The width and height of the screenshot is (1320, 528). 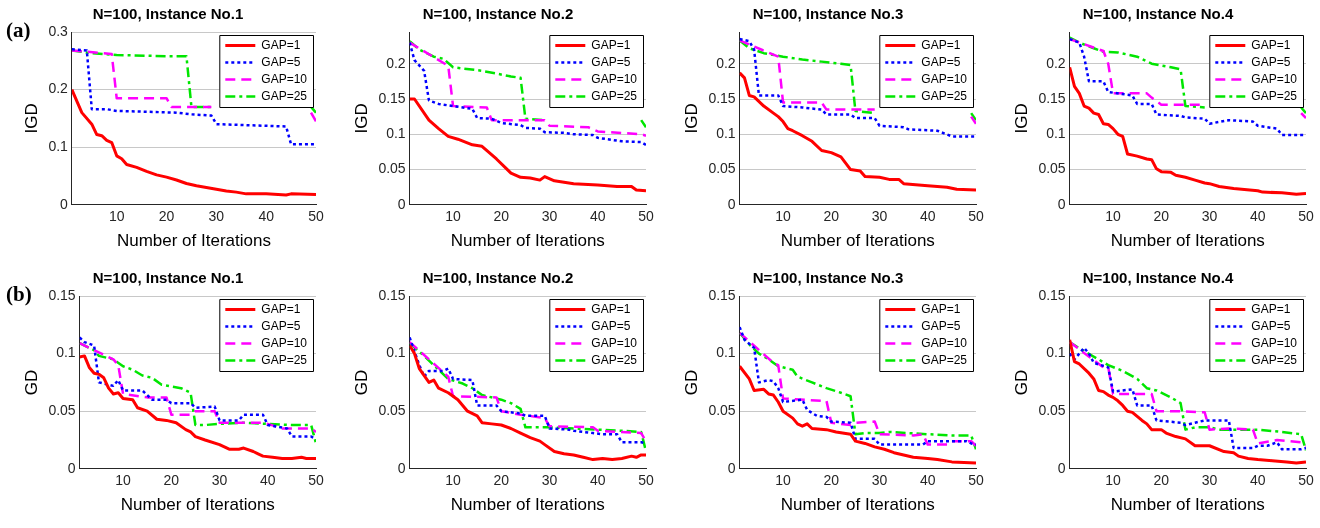 What do you see at coordinates (1158, 14) in the screenshot?
I see `chart-title: N=100, Instance No.4` at bounding box center [1158, 14].